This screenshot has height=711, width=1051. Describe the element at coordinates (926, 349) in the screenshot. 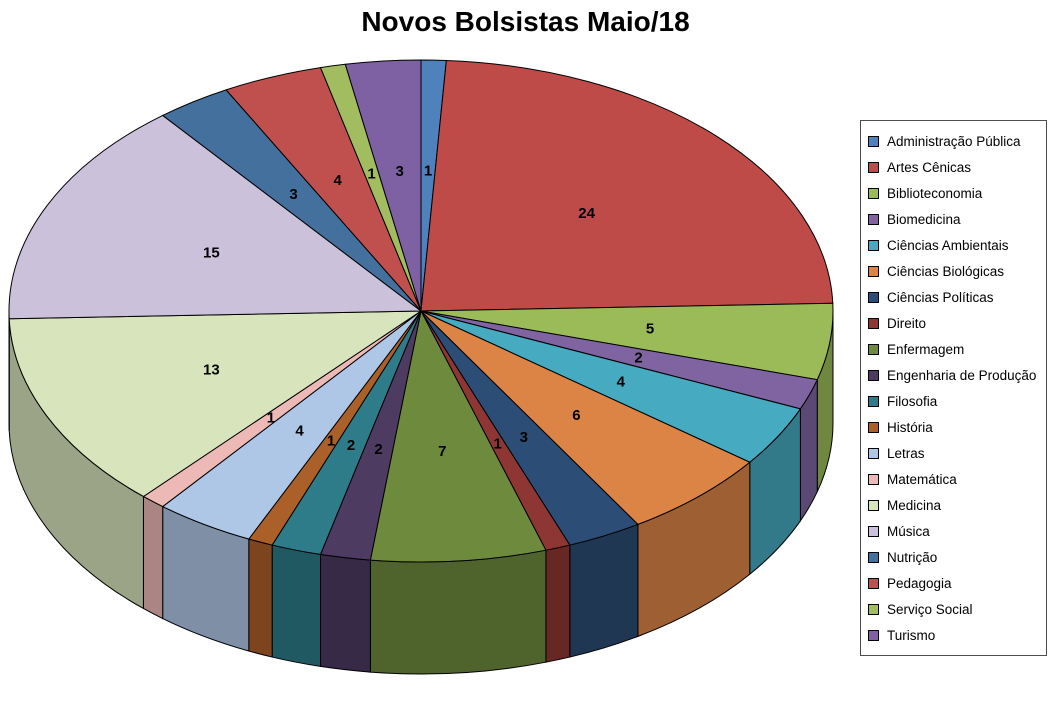

I see `legend-label: Enfermagem` at that location.